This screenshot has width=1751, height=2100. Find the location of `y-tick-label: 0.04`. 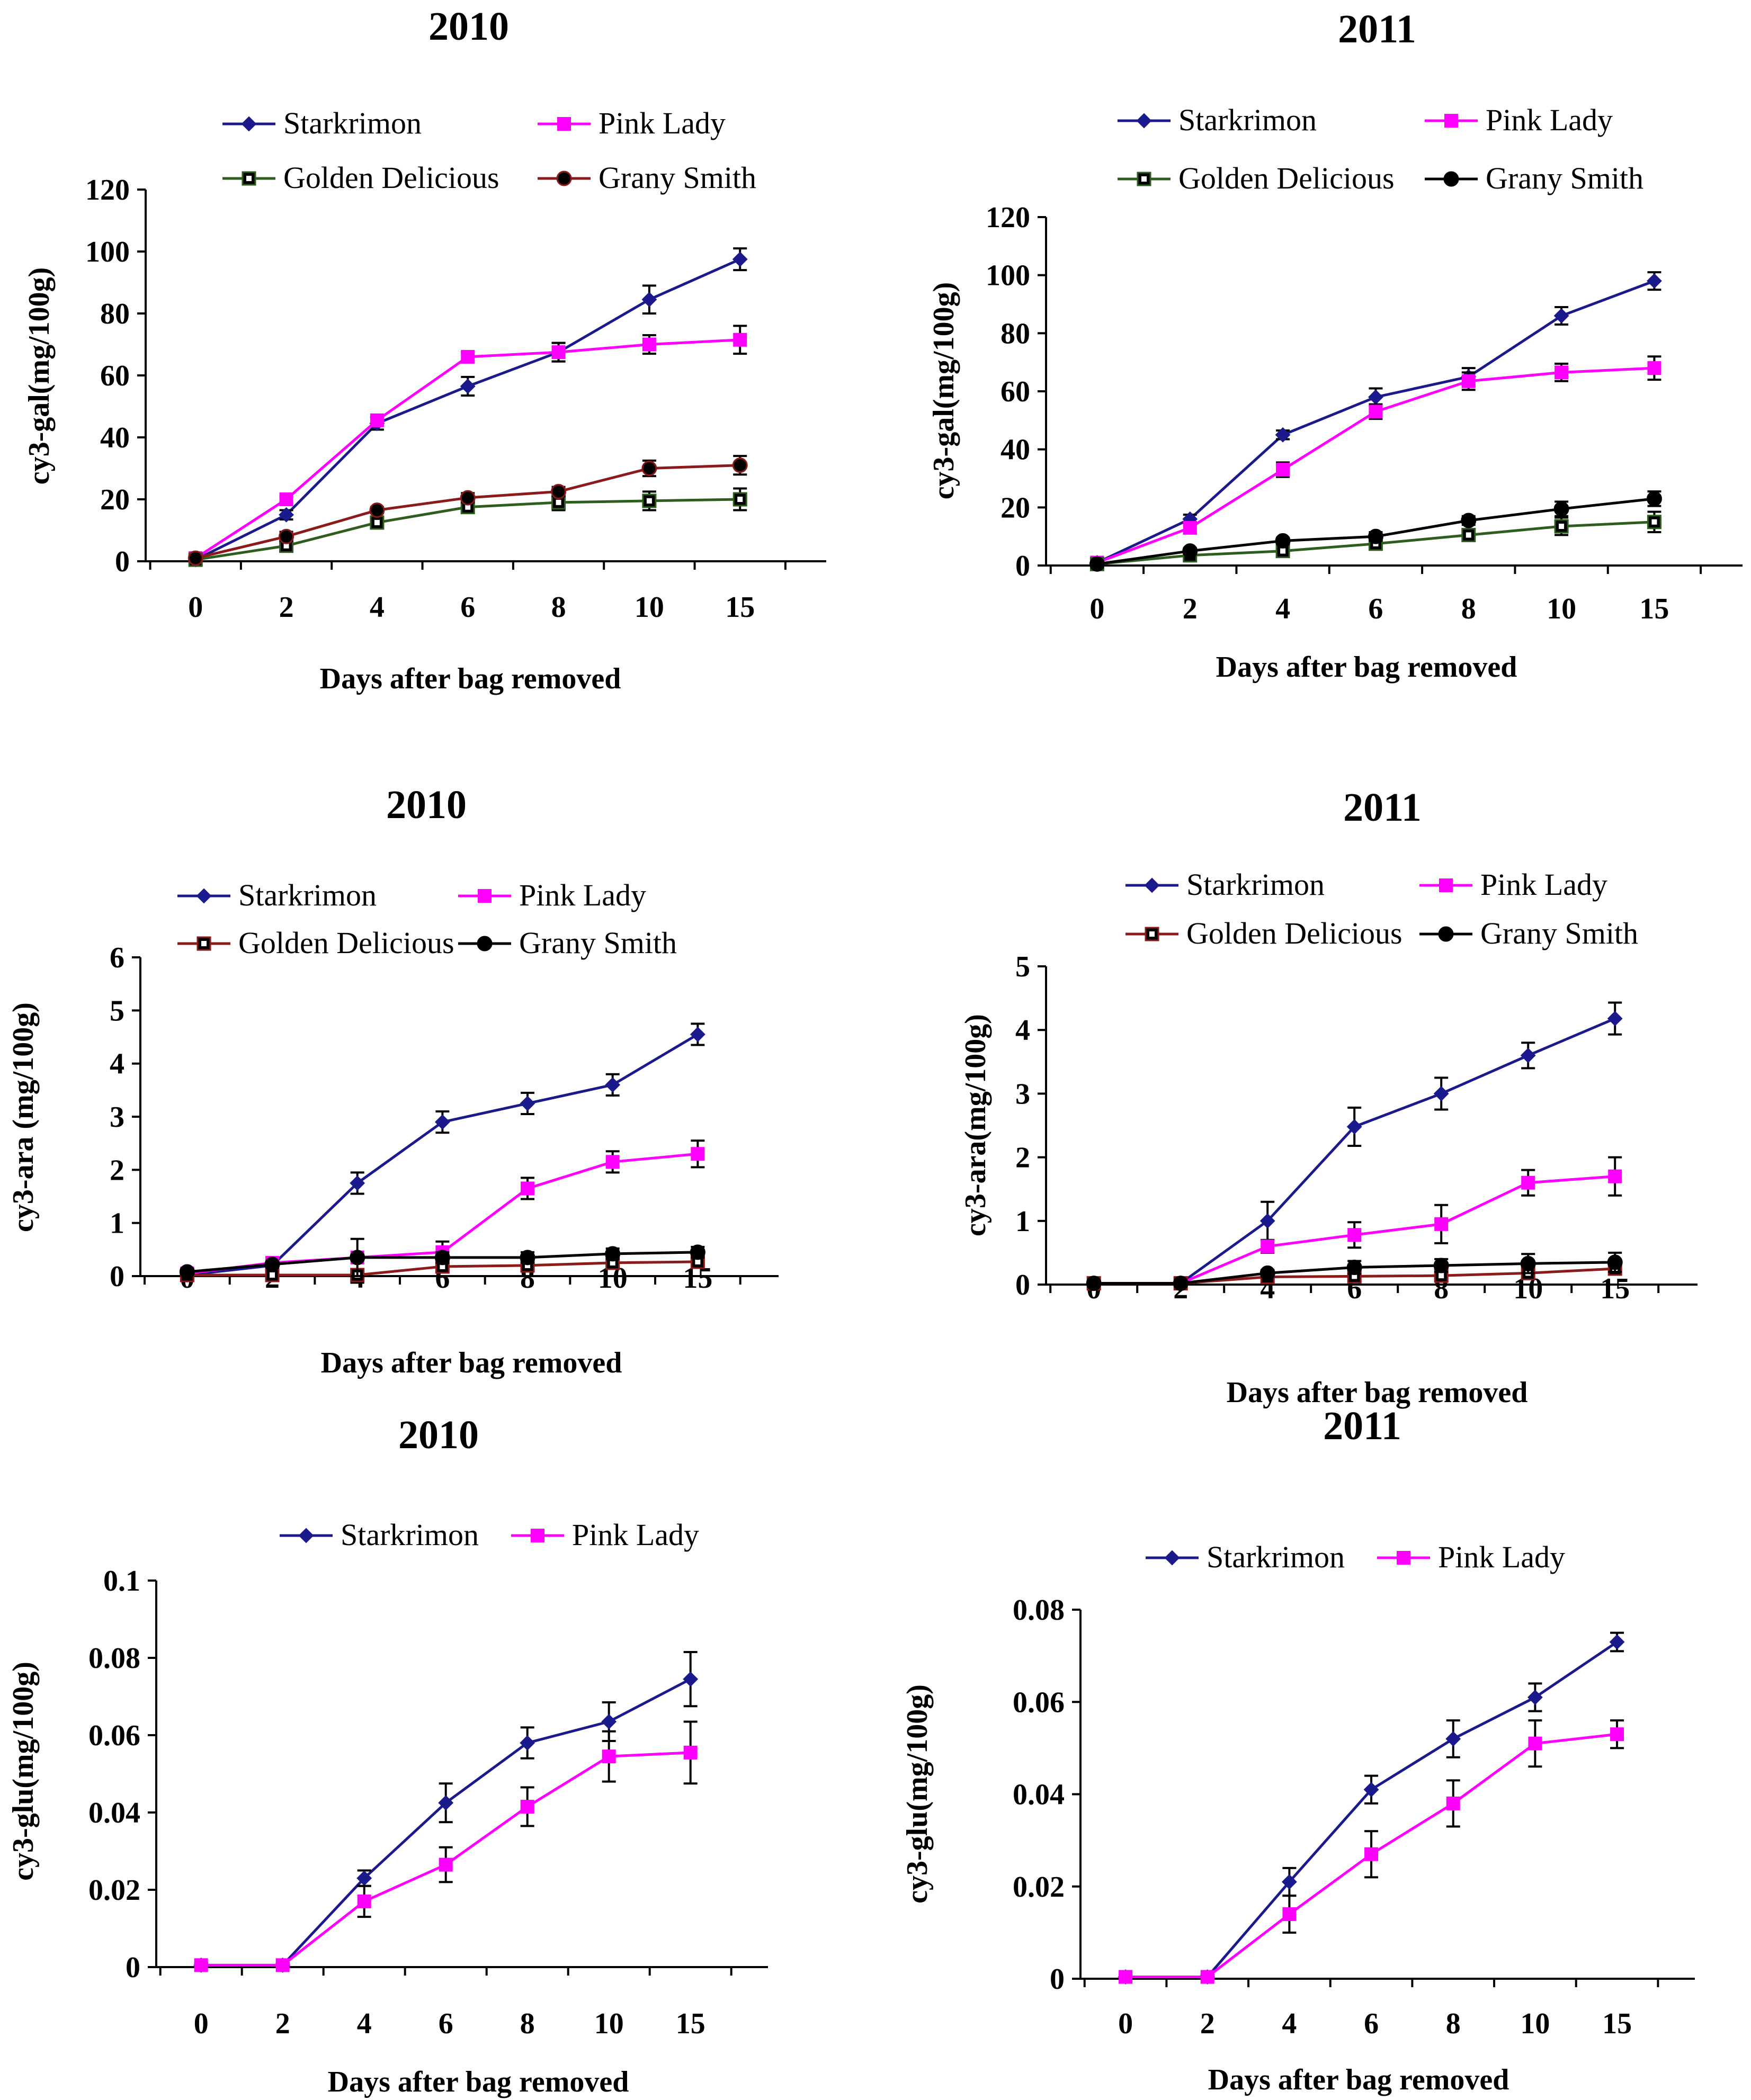

y-tick-label: 0.04 is located at coordinates (114, 1813).